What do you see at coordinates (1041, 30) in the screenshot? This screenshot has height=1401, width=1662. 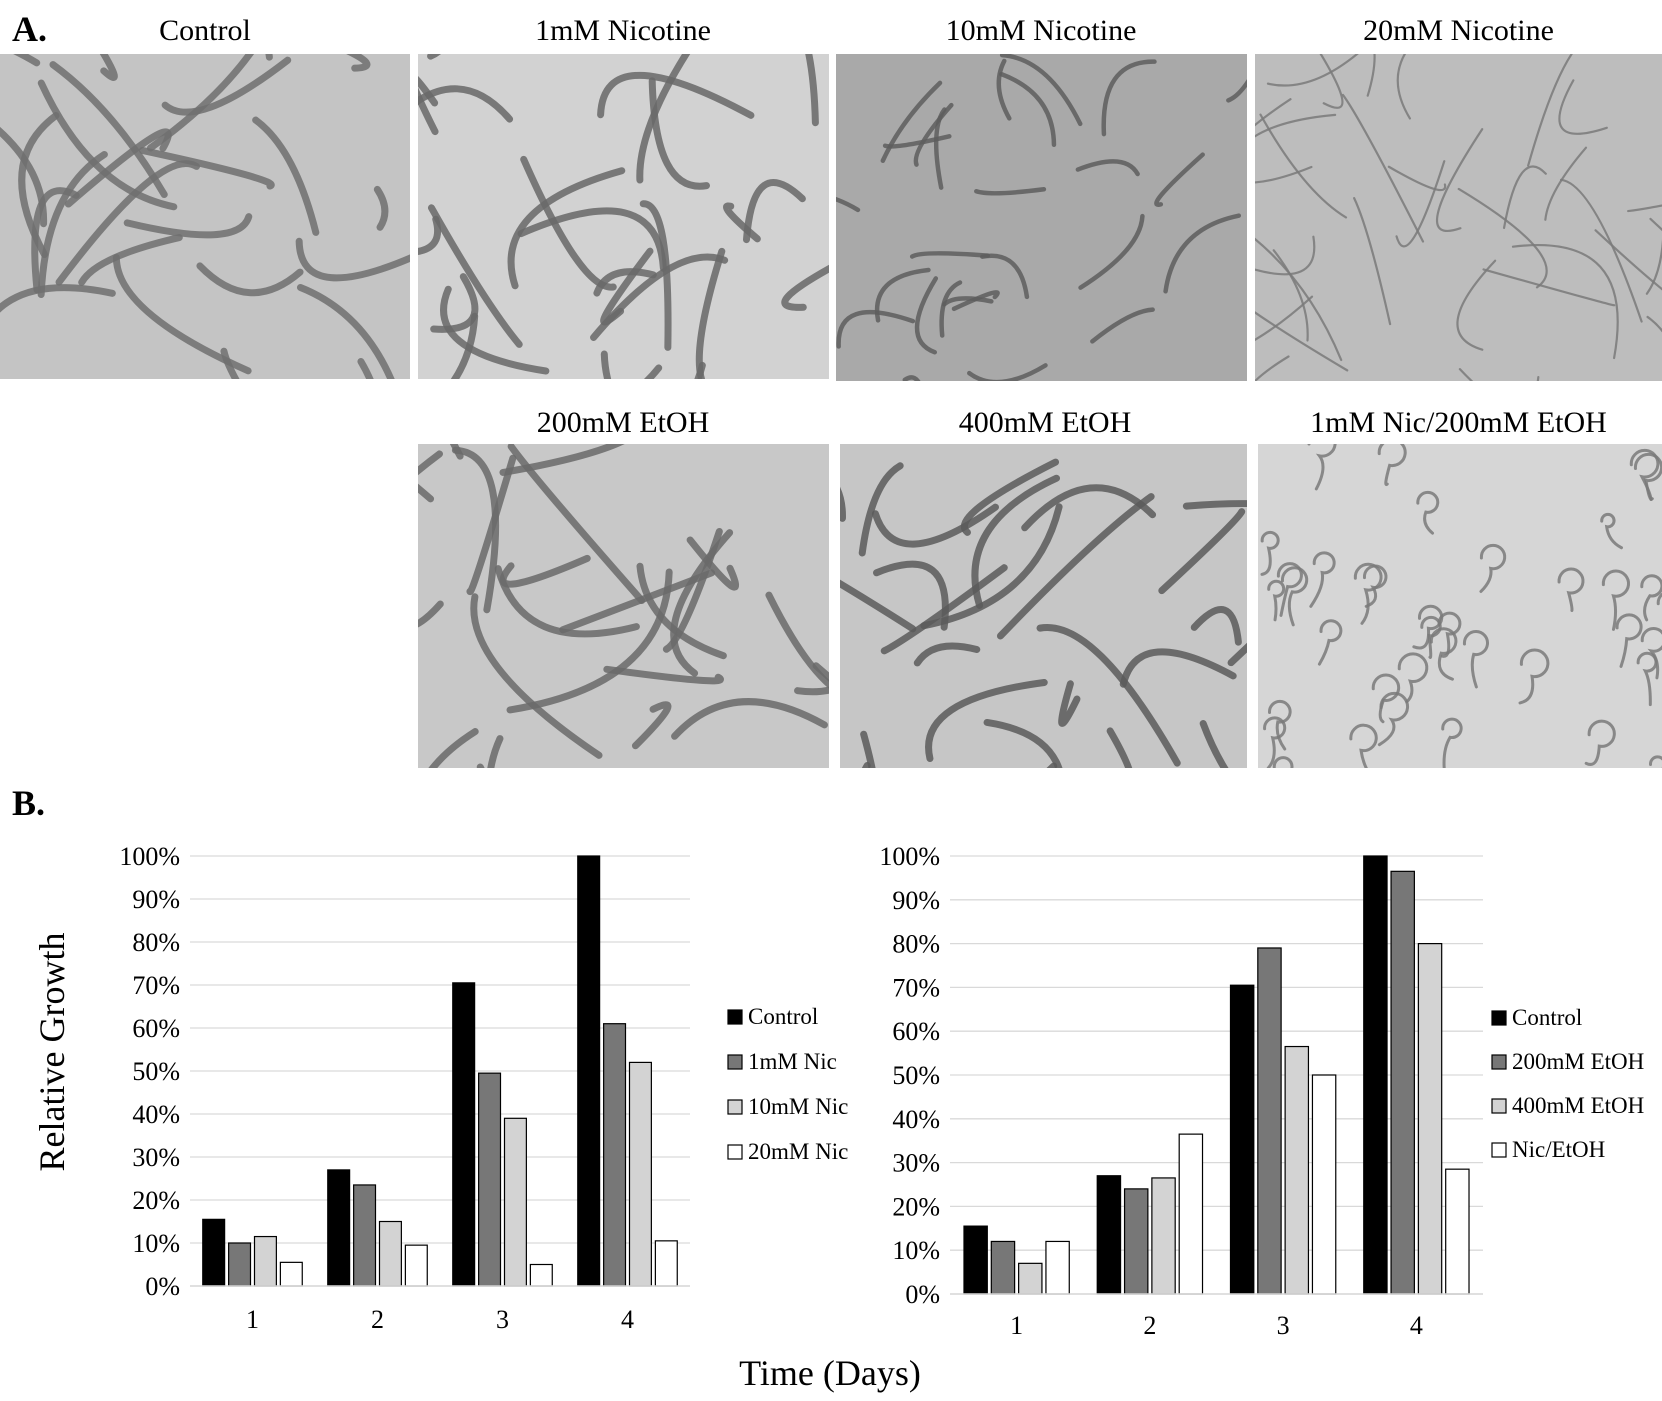 I see `image-title-10mm-nicotine: 10mM Nicotine` at bounding box center [1041, 30].